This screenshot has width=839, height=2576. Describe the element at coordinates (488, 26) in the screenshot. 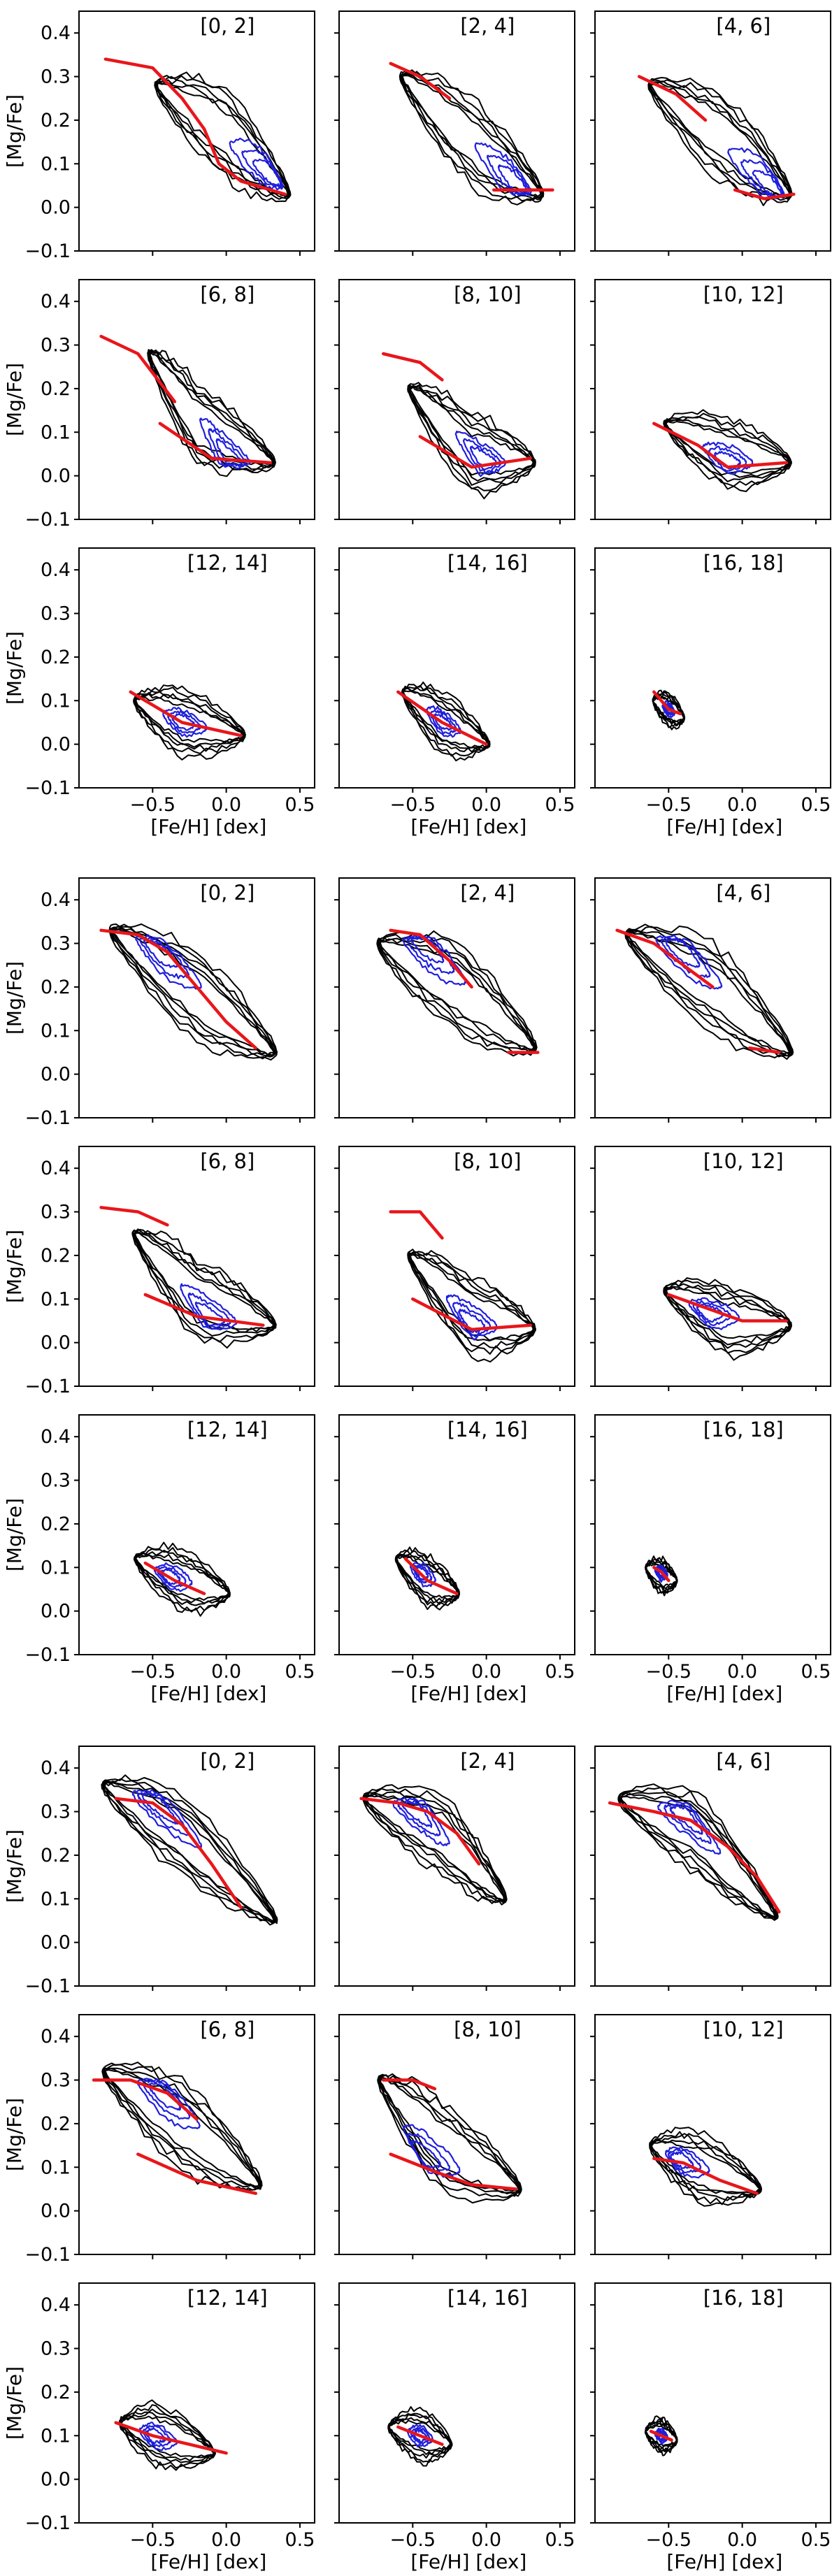

I see `panel-label: [2, 4]` at that location.